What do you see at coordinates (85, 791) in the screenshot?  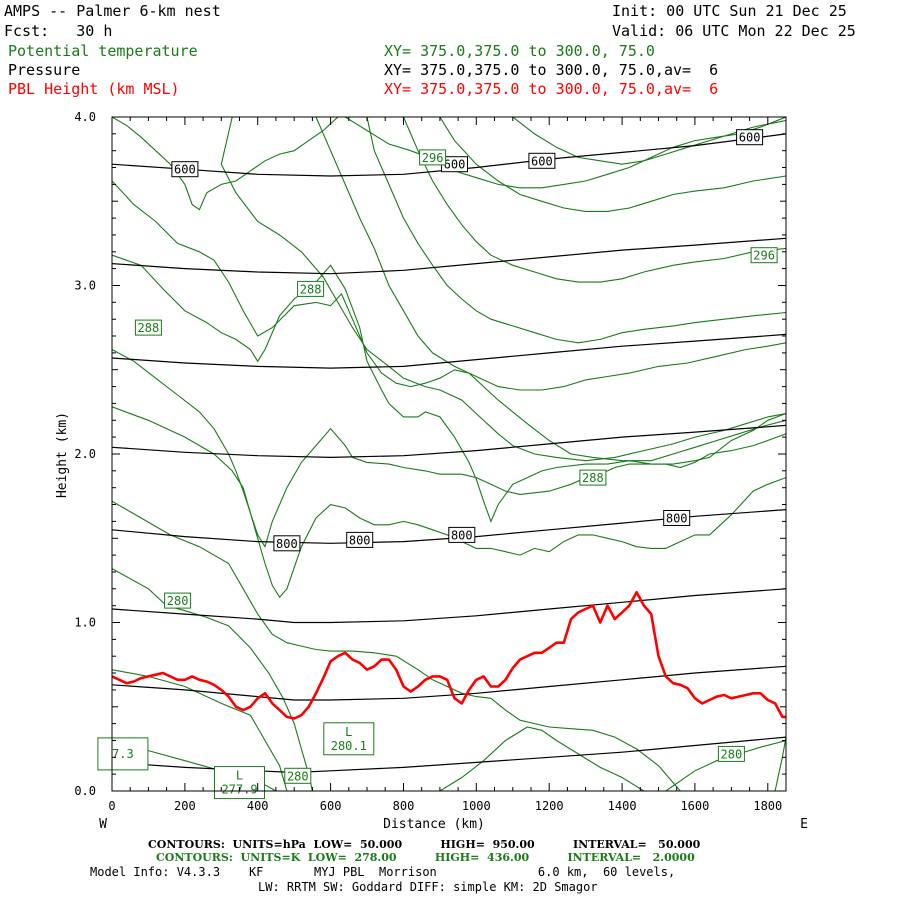 I see `y-tick-label: 0.0` at bounding box center [85, 791].